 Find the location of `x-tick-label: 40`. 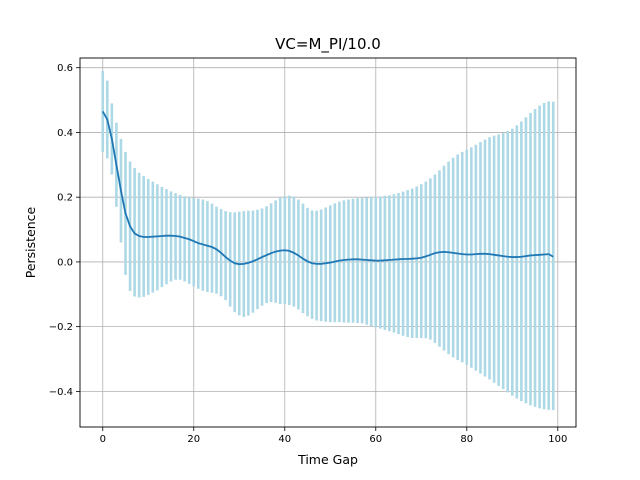

x-tick-label: 40 is located at coordinates (284, 439).